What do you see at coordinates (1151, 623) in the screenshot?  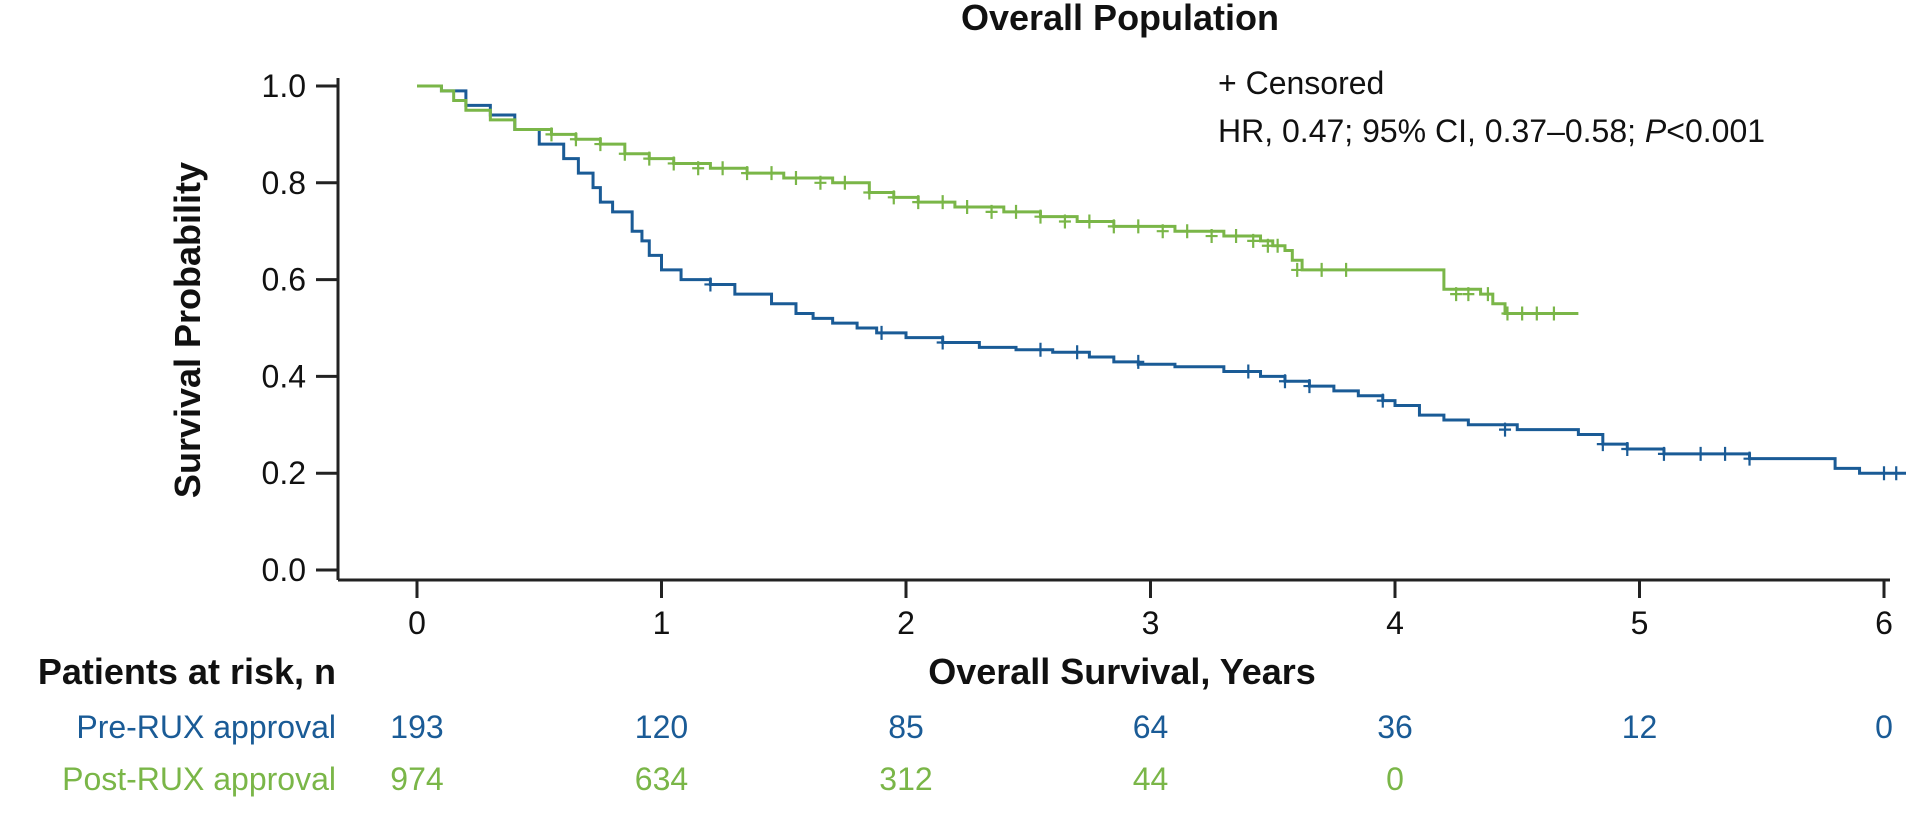 I see `x-tick-label: 3` at bounding box center [1151, 623].